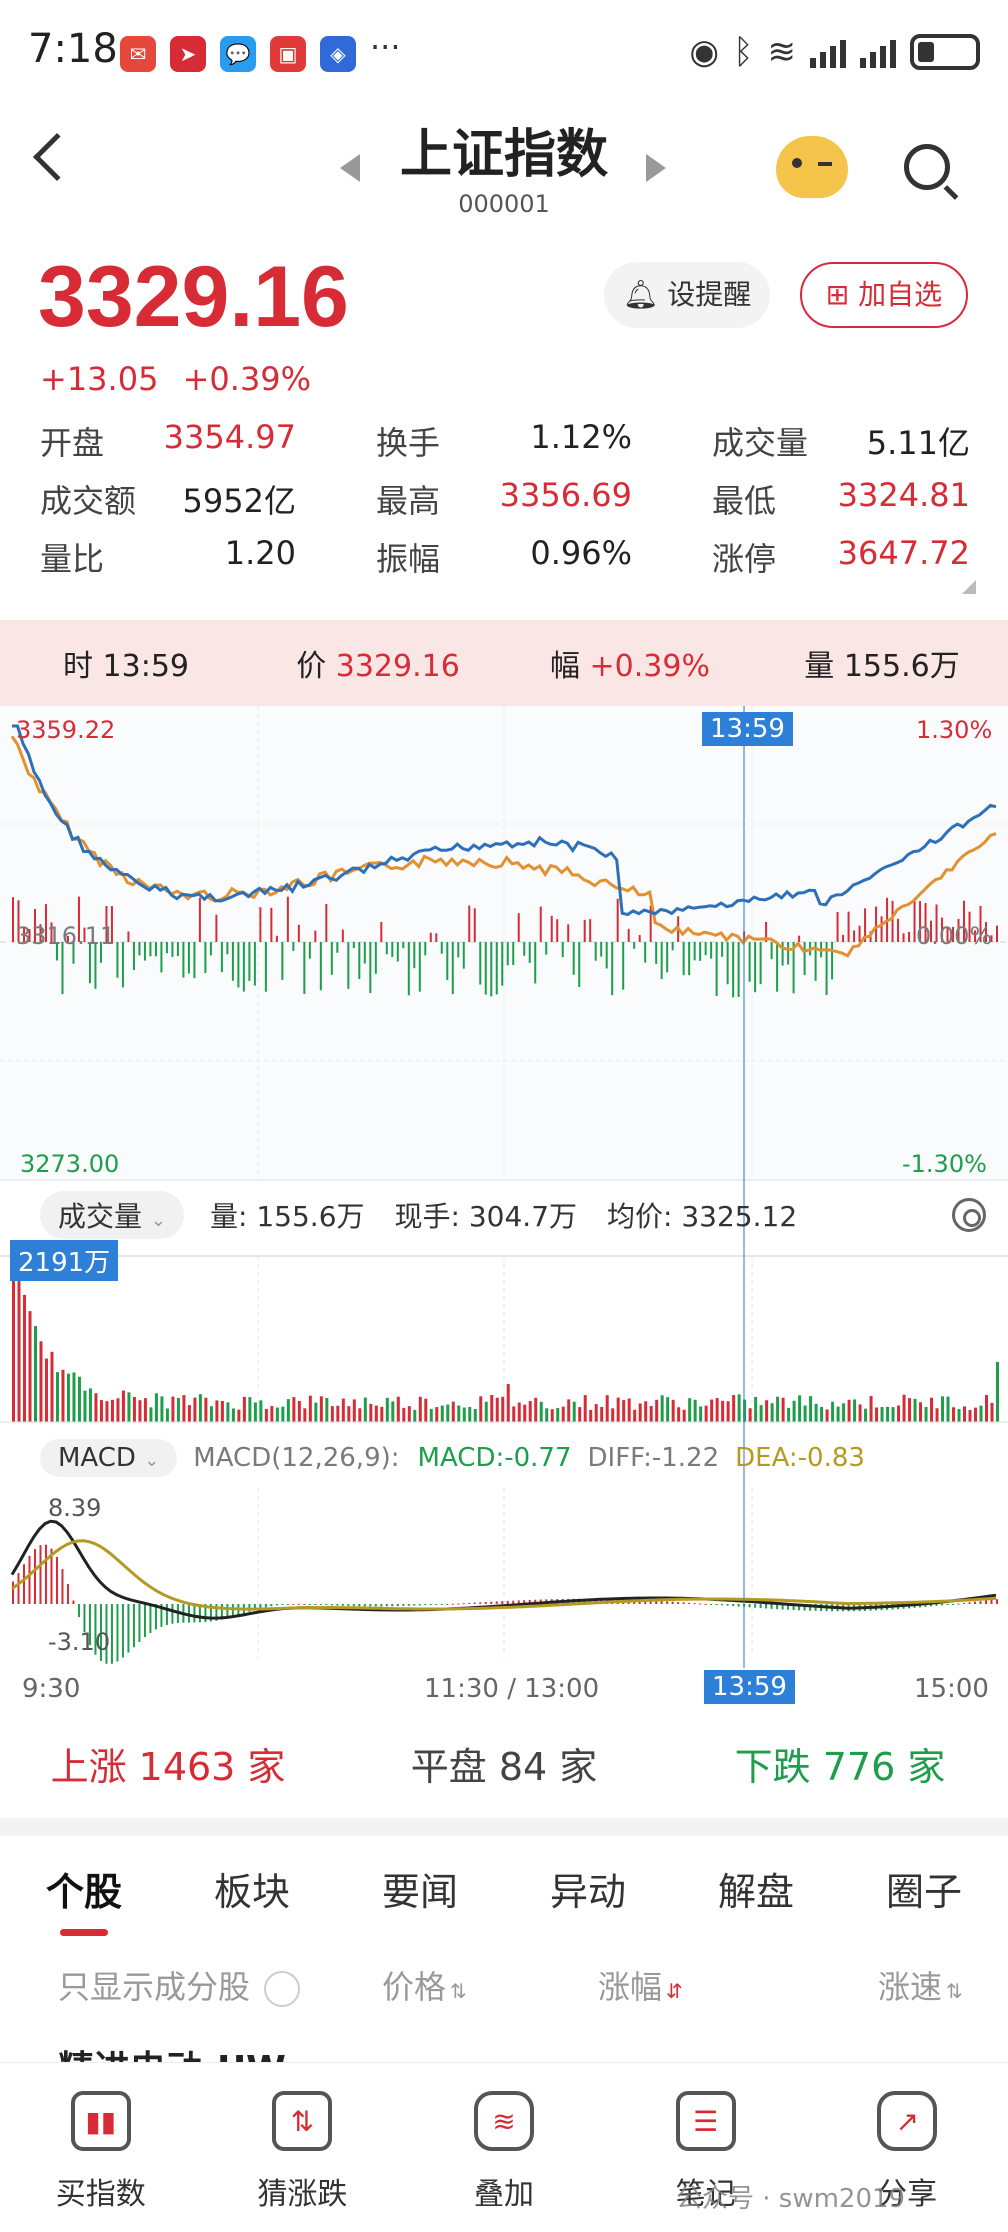 The width and height of the screenshot is (1008, 2232). I want to click on list-row-peek: 精进电动-UW, so click(172, 2051).